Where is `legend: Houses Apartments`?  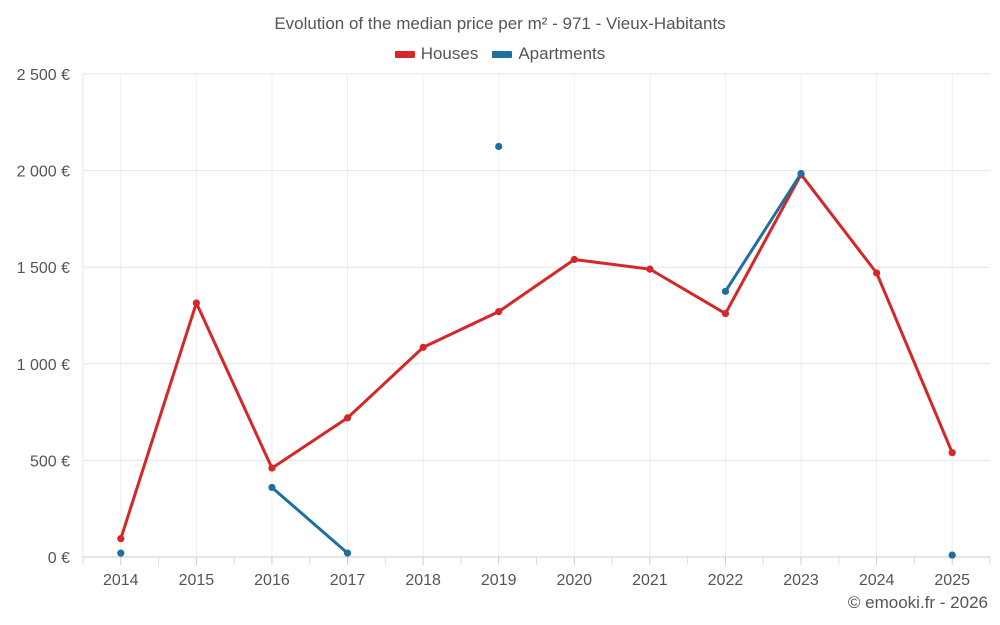 legend: Houses Apartments is located at coordinates (500, 54).